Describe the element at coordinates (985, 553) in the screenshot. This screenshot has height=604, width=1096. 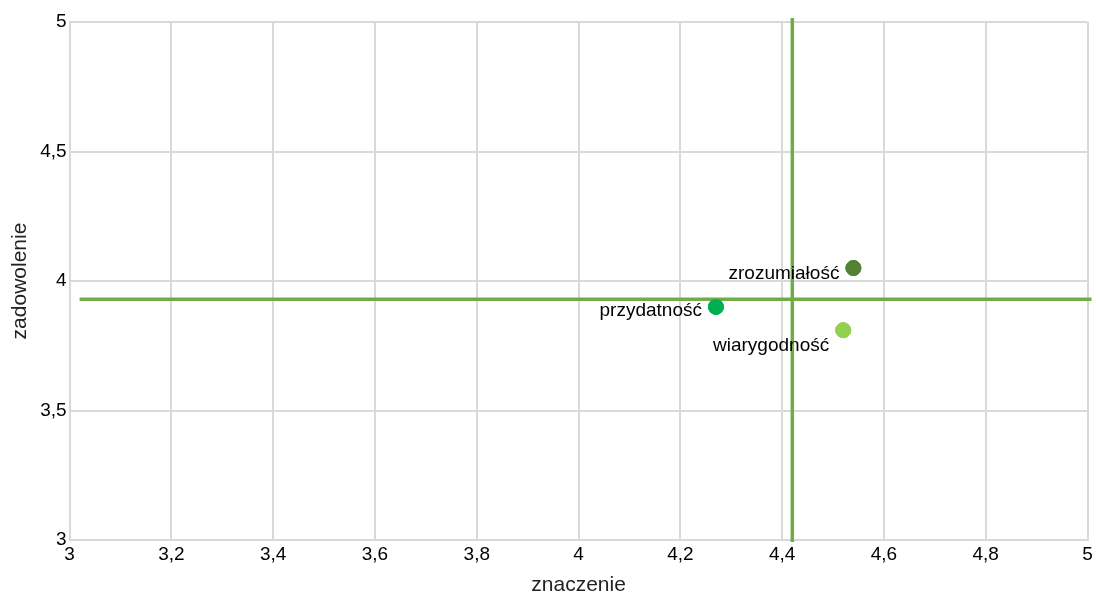
I see `x-tick-label: 4,8` at that location.